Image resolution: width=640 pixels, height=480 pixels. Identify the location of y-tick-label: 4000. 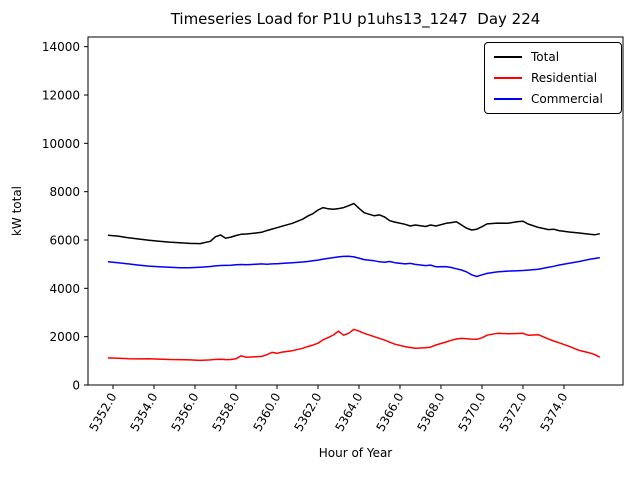
(64, 289).